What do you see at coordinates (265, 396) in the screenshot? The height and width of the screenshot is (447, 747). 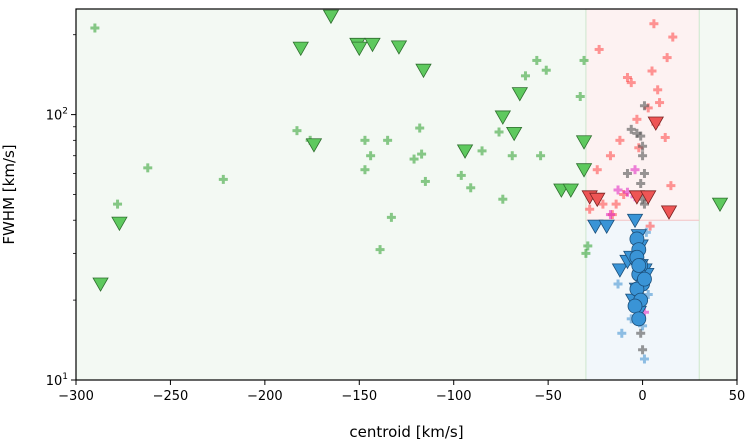 I see `x-tick-label: −200` at bounding box center [265, 396].